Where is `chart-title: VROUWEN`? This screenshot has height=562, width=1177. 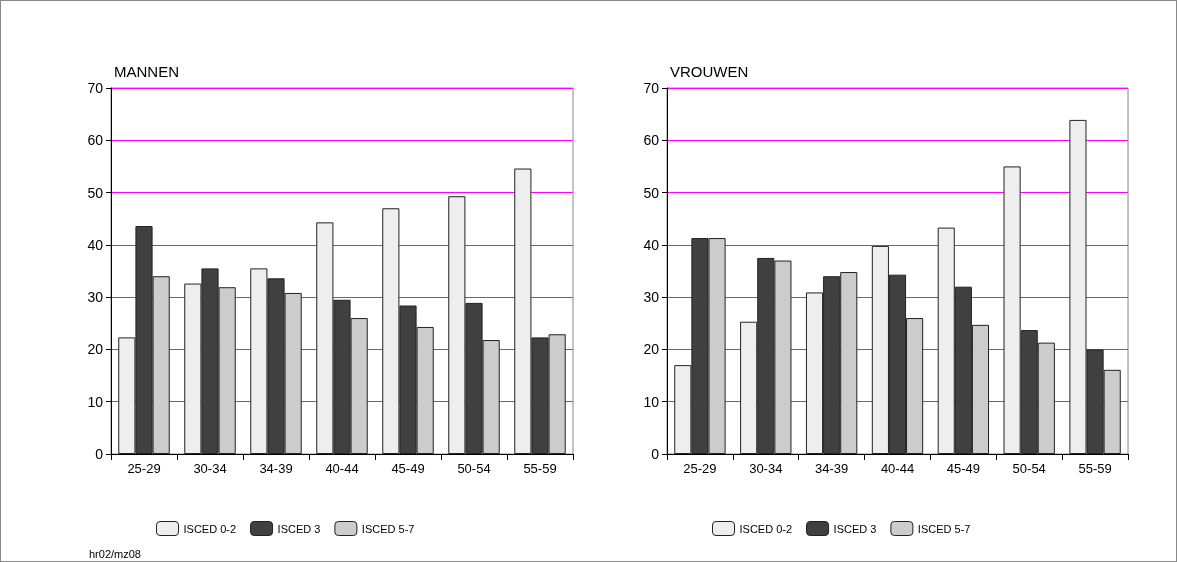 chart-title: VROUWEN is located at coordinates (709, 71).